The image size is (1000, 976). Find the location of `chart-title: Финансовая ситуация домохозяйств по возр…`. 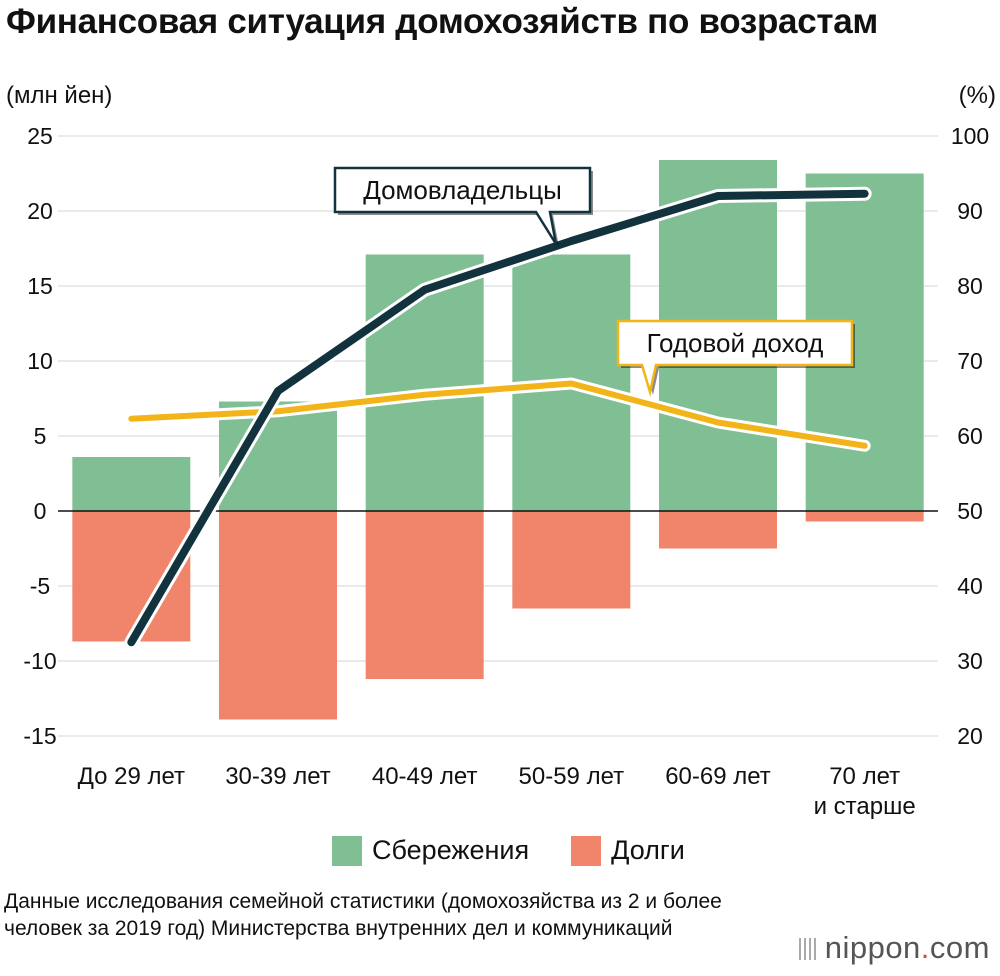

chart-title: Финансовая ситуация домохозяйств по возр… is located at coordinates (442, 21).